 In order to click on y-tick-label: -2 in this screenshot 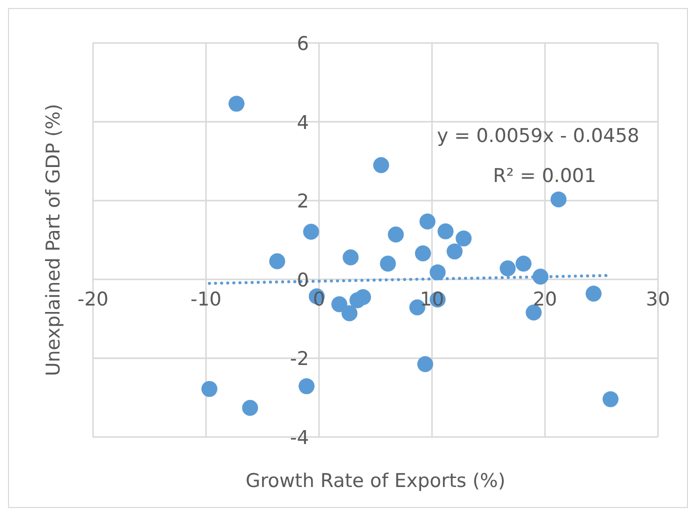, I will do `click(299, 359)`.